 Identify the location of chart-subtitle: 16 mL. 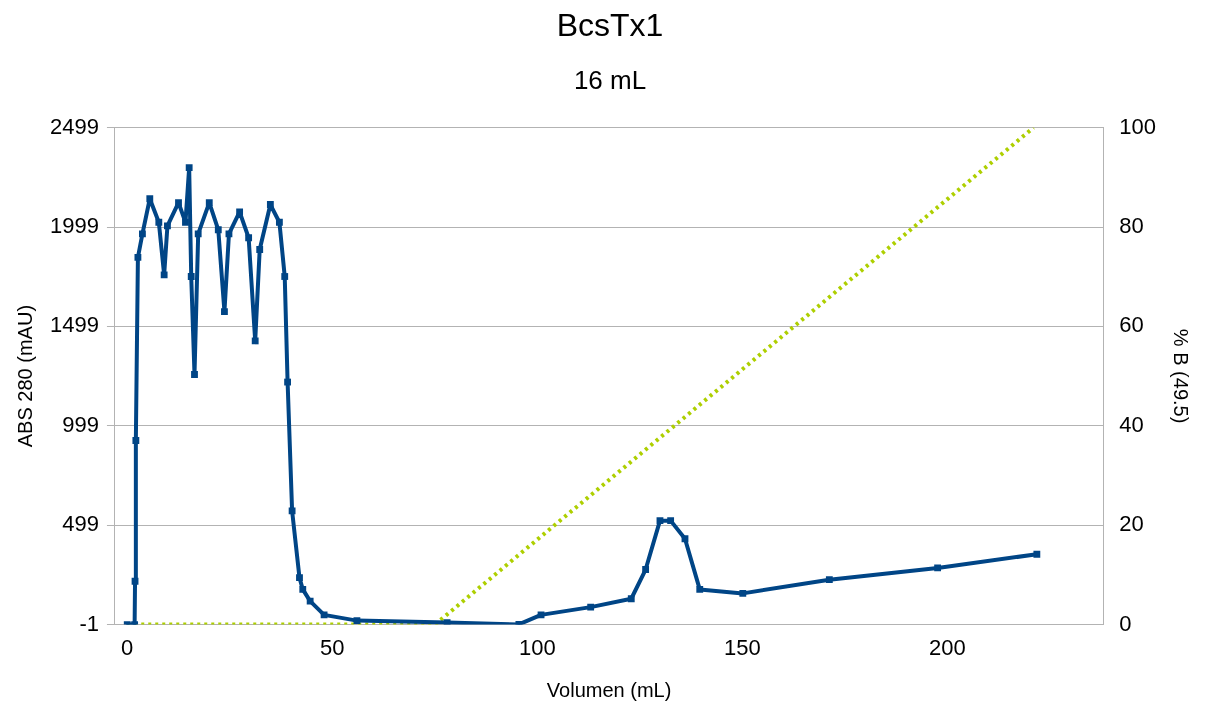
(610, 80).